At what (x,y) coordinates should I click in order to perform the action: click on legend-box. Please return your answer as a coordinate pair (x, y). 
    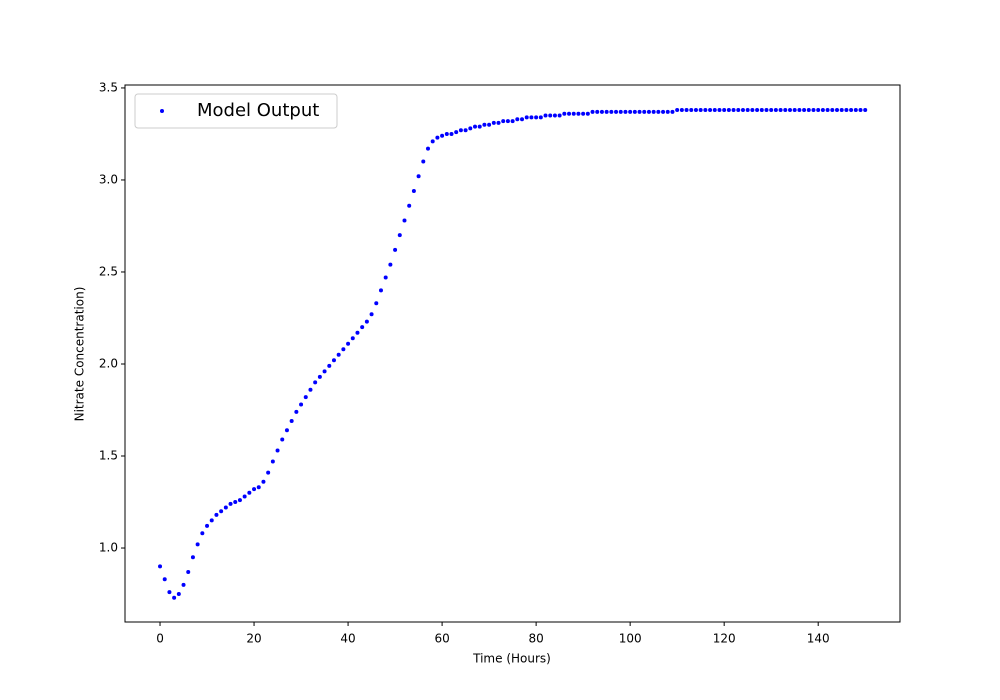
    Looking at the image, I should click on (236, 111).